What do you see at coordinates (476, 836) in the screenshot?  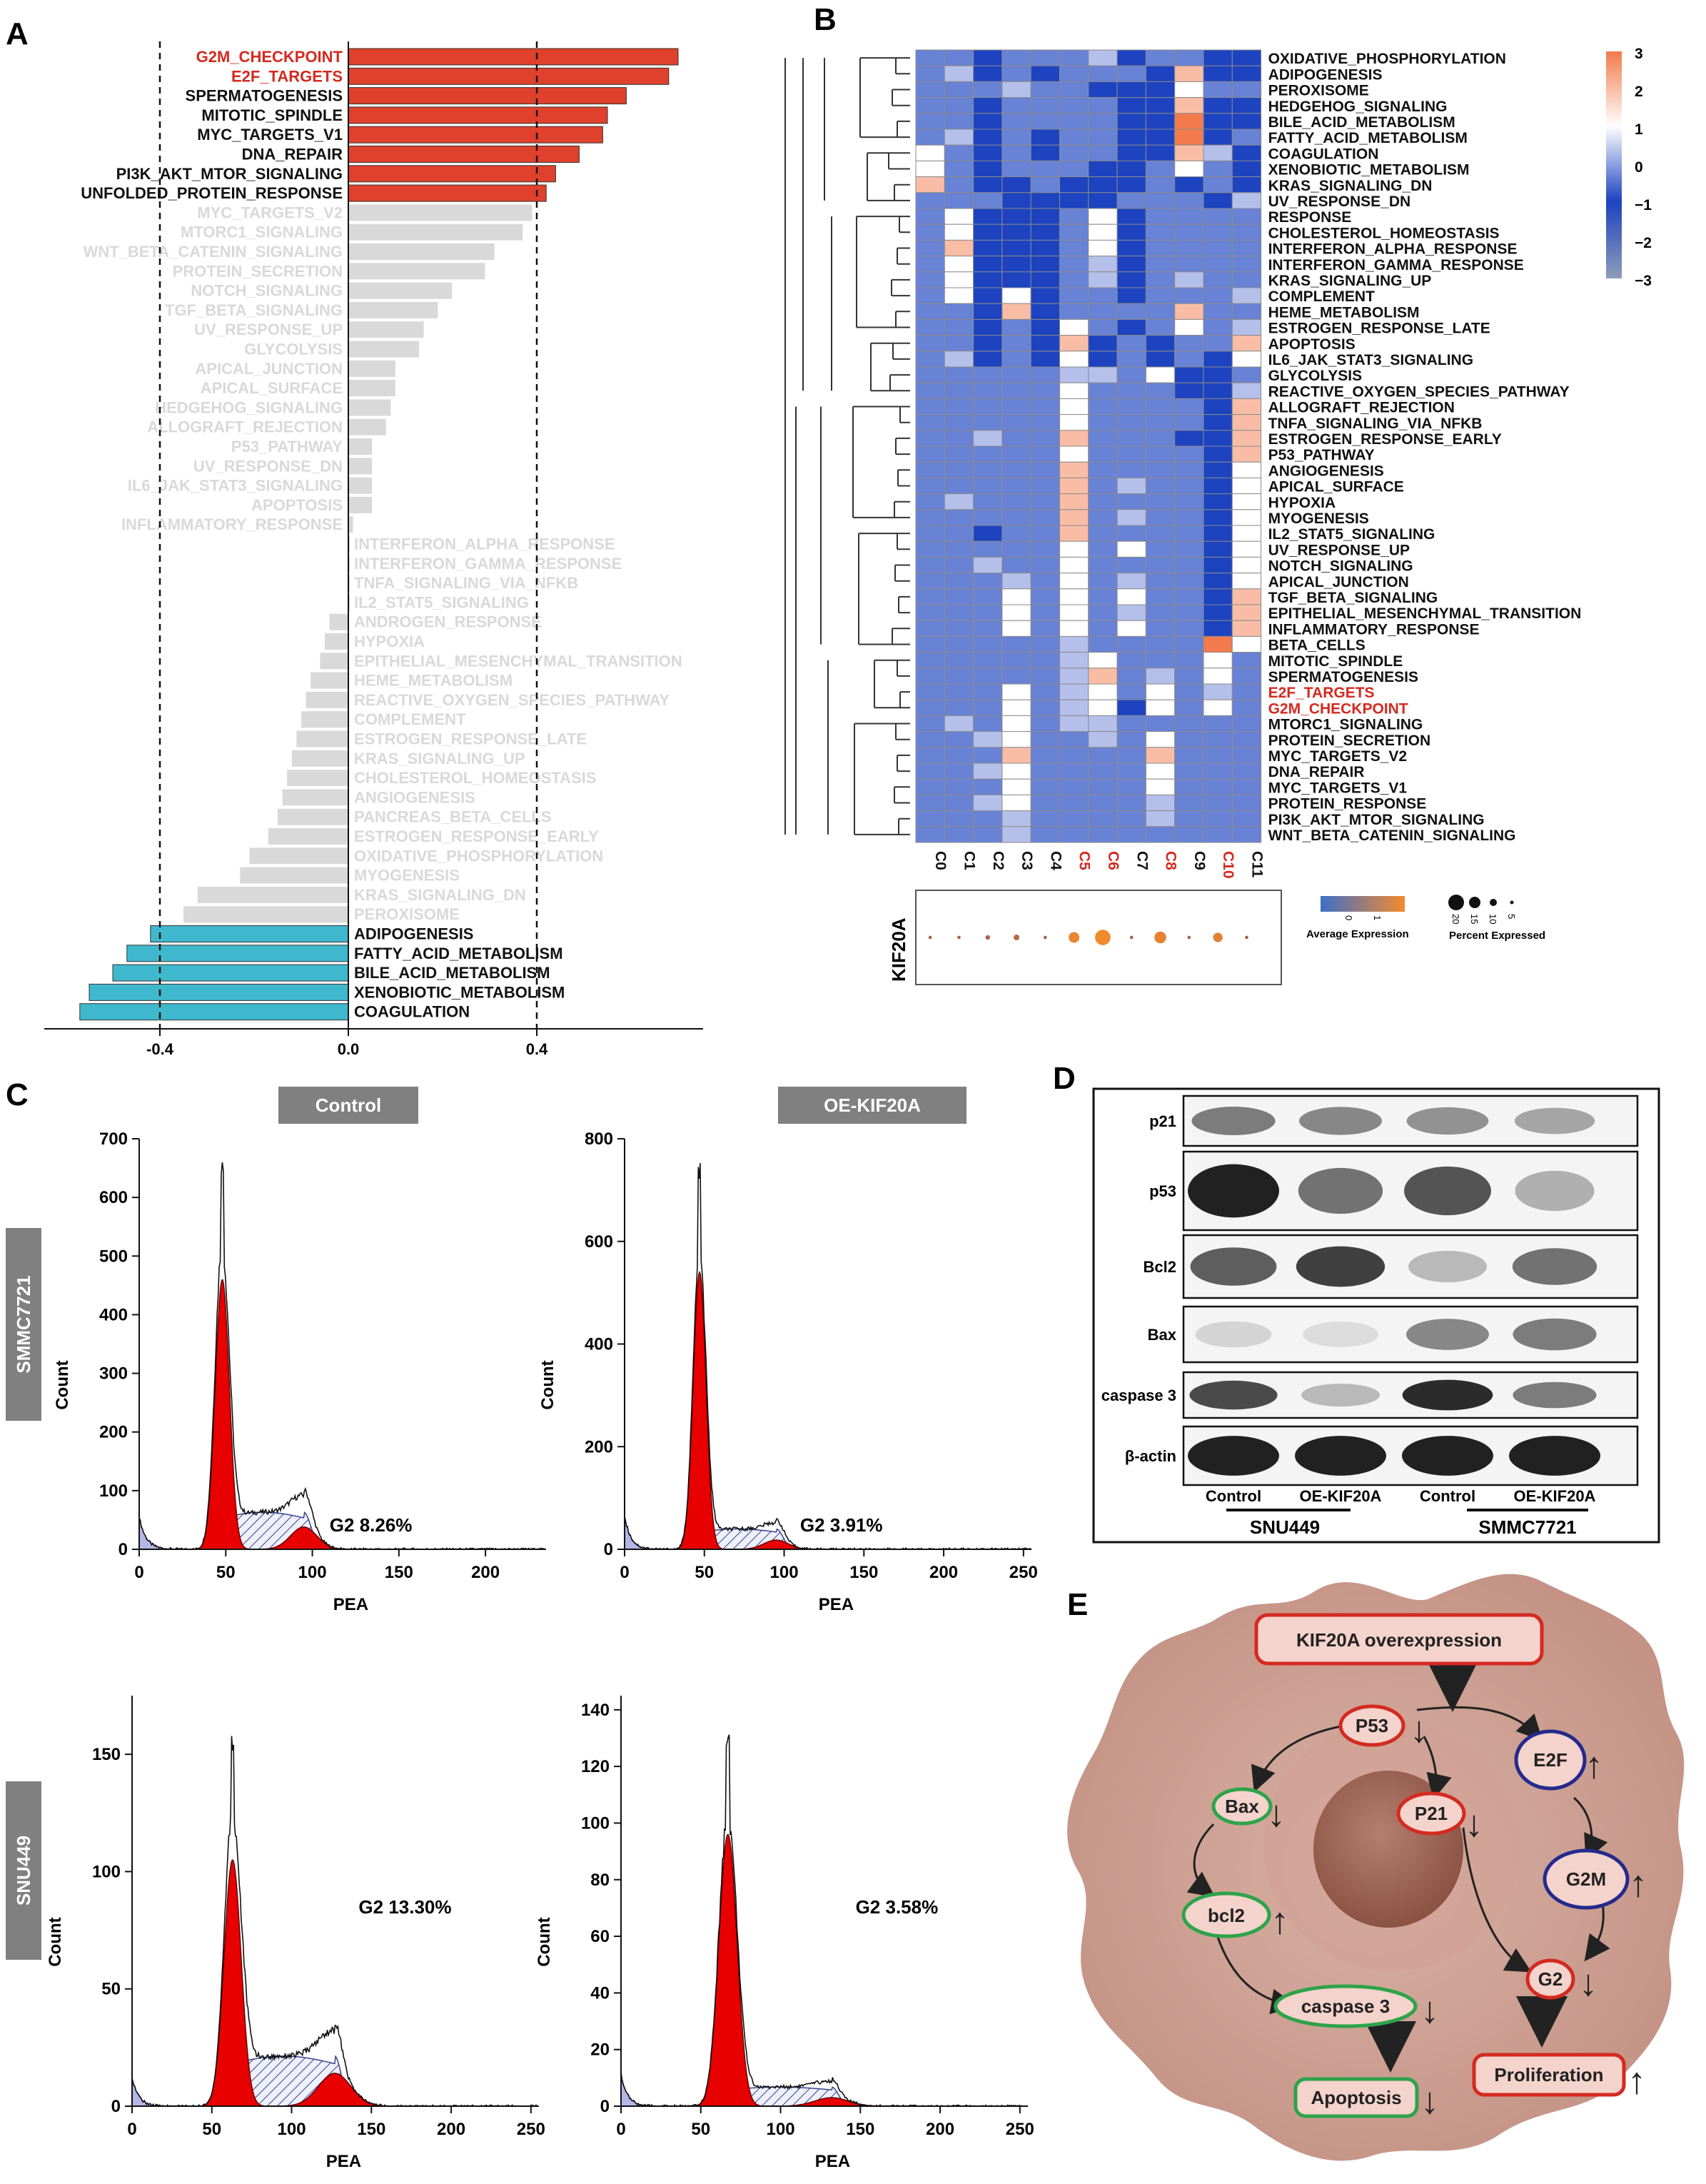 I see `bar-label-estrogen-response-early: ESTROGEN_RESPONSE_EARLY` at bounding box center [476, 836].